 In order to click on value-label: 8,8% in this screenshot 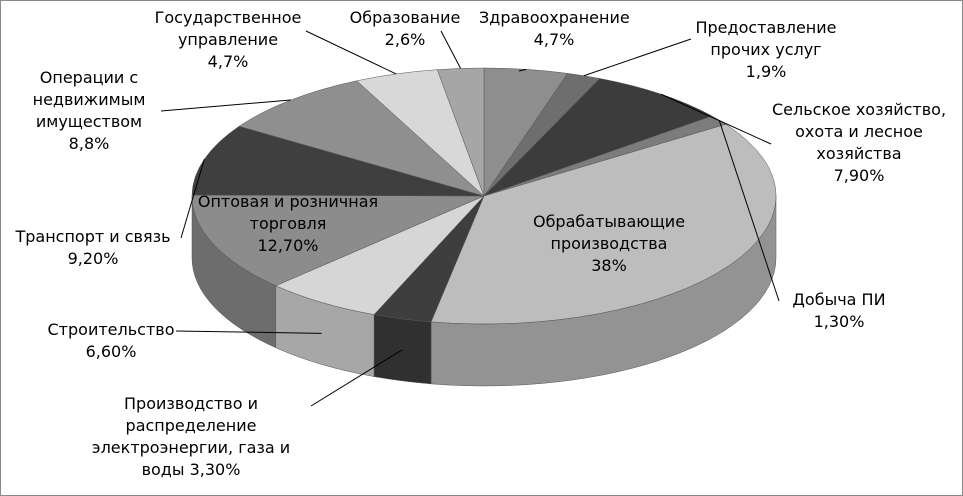, I will do `click(89, 143)`.